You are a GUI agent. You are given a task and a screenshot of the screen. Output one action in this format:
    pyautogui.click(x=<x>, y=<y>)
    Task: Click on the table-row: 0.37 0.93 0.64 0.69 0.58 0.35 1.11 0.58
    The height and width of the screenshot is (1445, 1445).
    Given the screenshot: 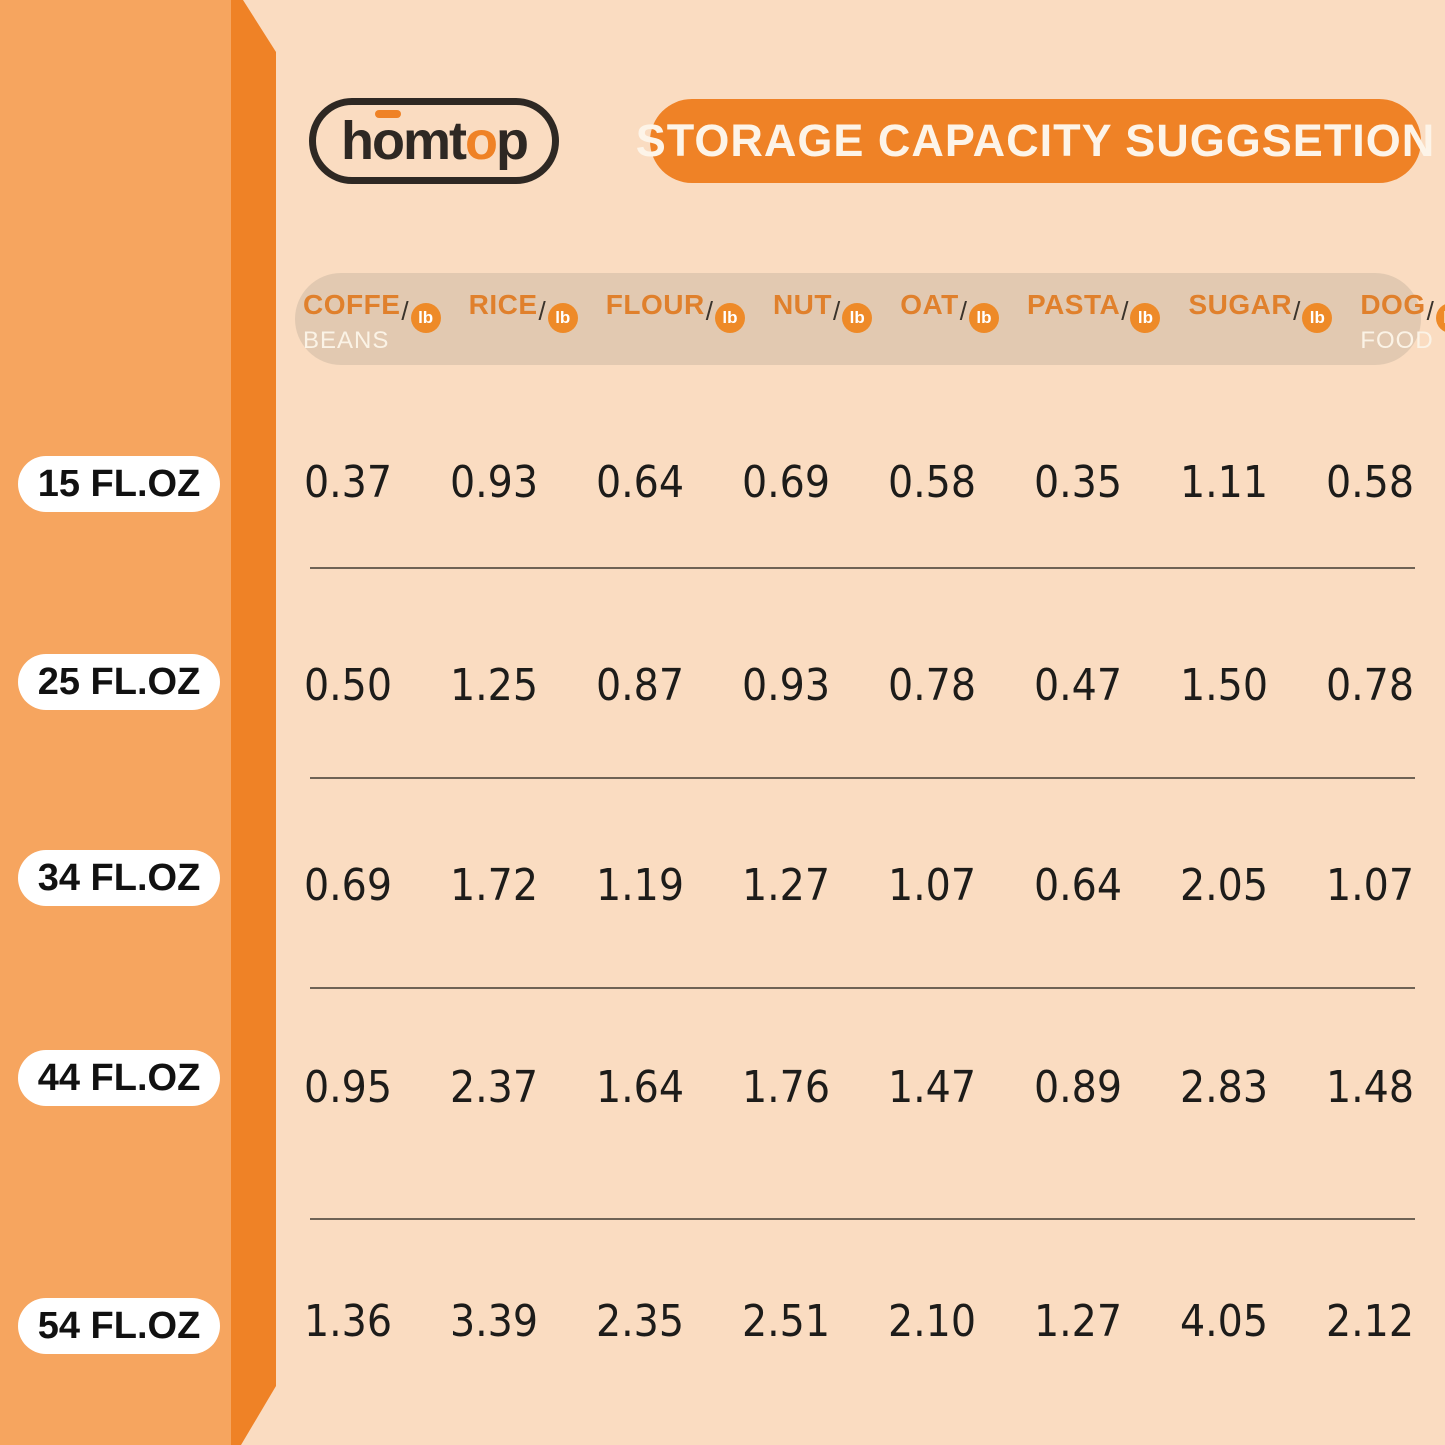 What is the action you would take?
    pyautogui.click(x=859, y=483)
    